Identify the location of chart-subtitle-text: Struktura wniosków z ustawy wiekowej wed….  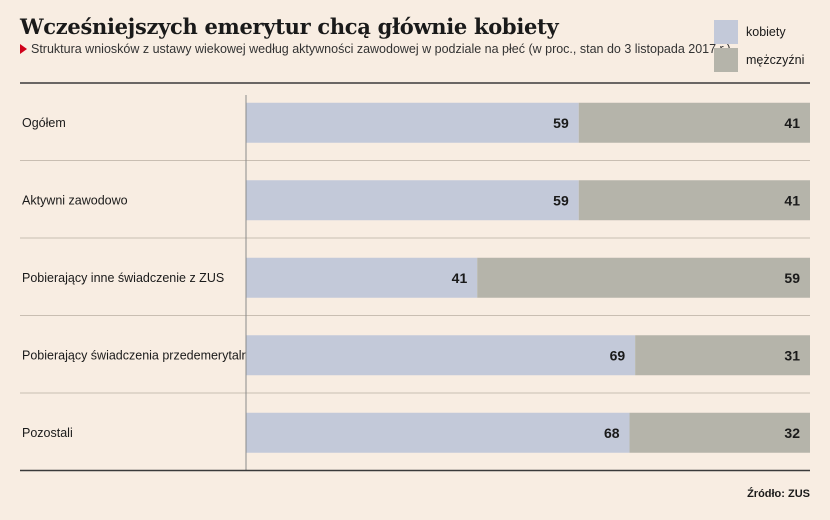
(381, 49).